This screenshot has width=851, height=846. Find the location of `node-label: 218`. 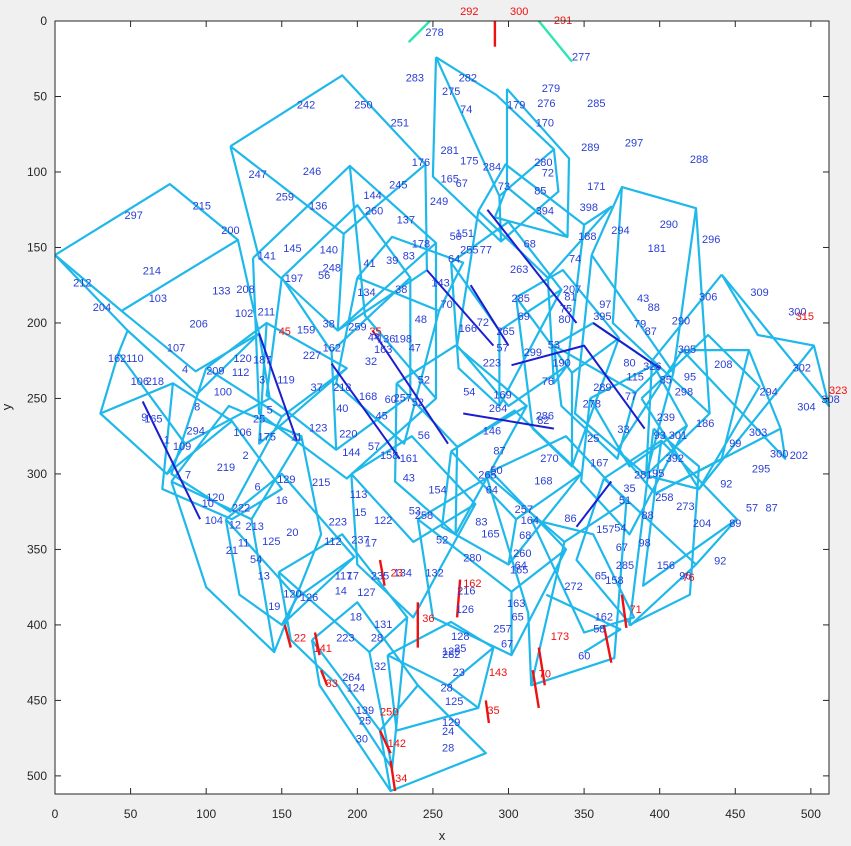

node-label: 218 is located at coordinates (342, 388).